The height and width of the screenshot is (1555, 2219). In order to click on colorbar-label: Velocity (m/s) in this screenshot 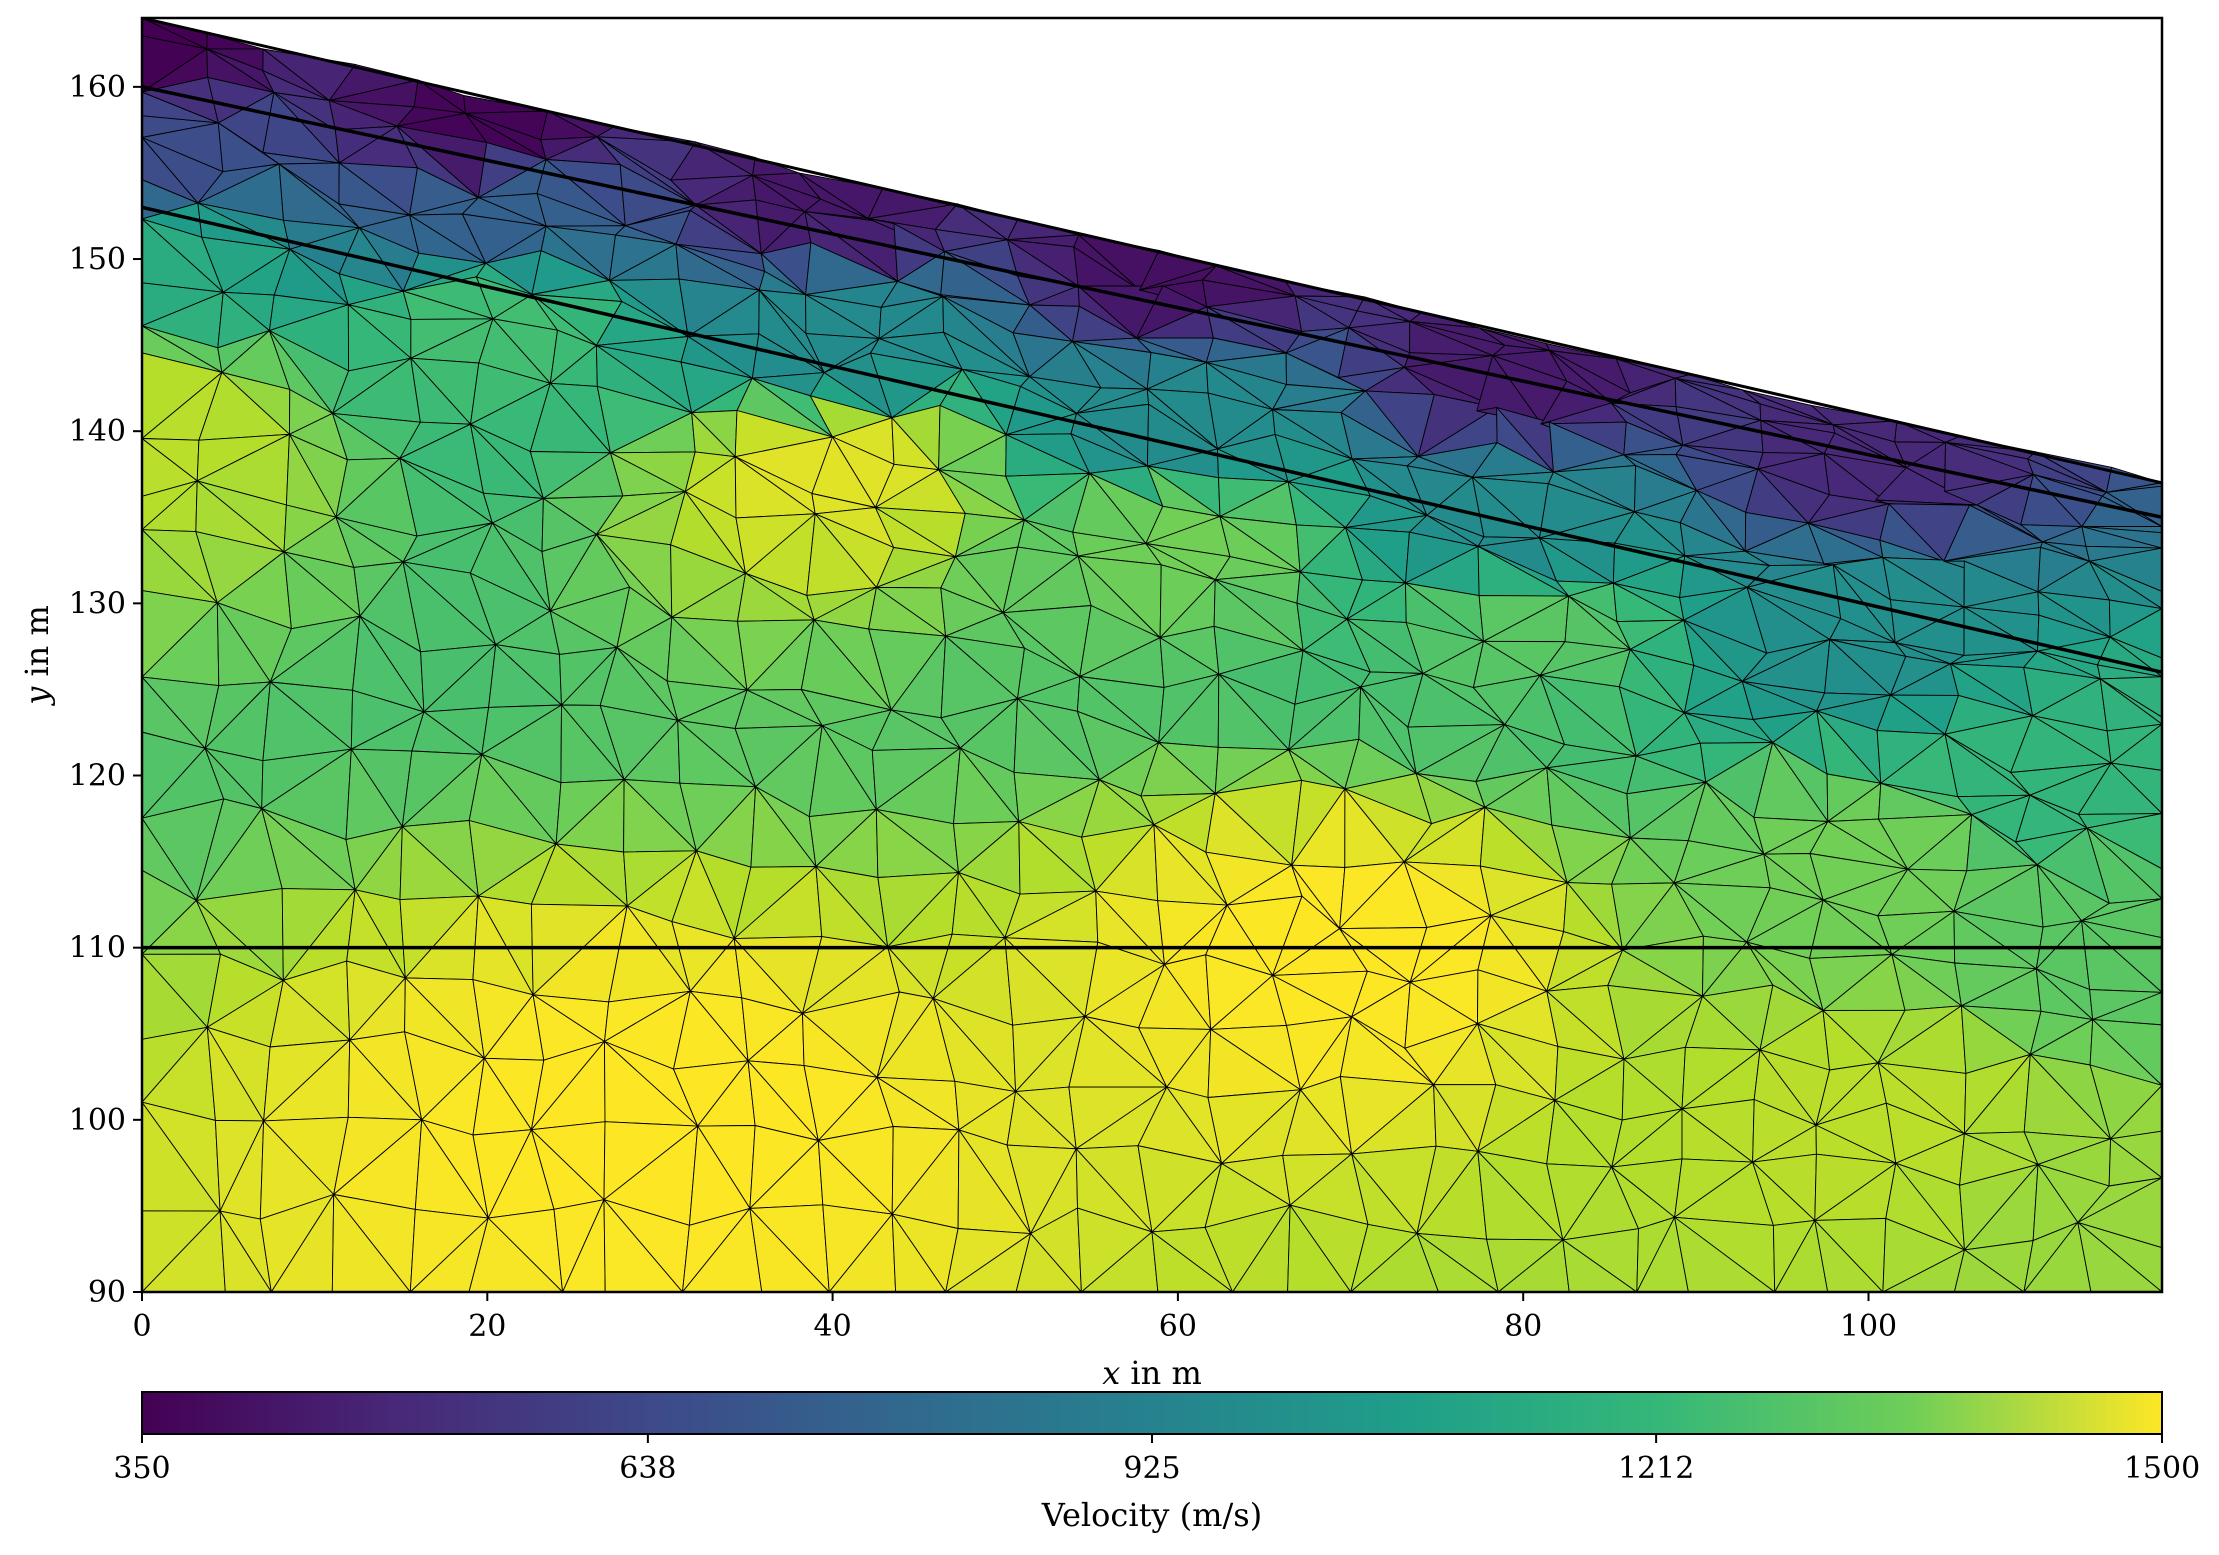, I will do `click(1151, 1515)`.